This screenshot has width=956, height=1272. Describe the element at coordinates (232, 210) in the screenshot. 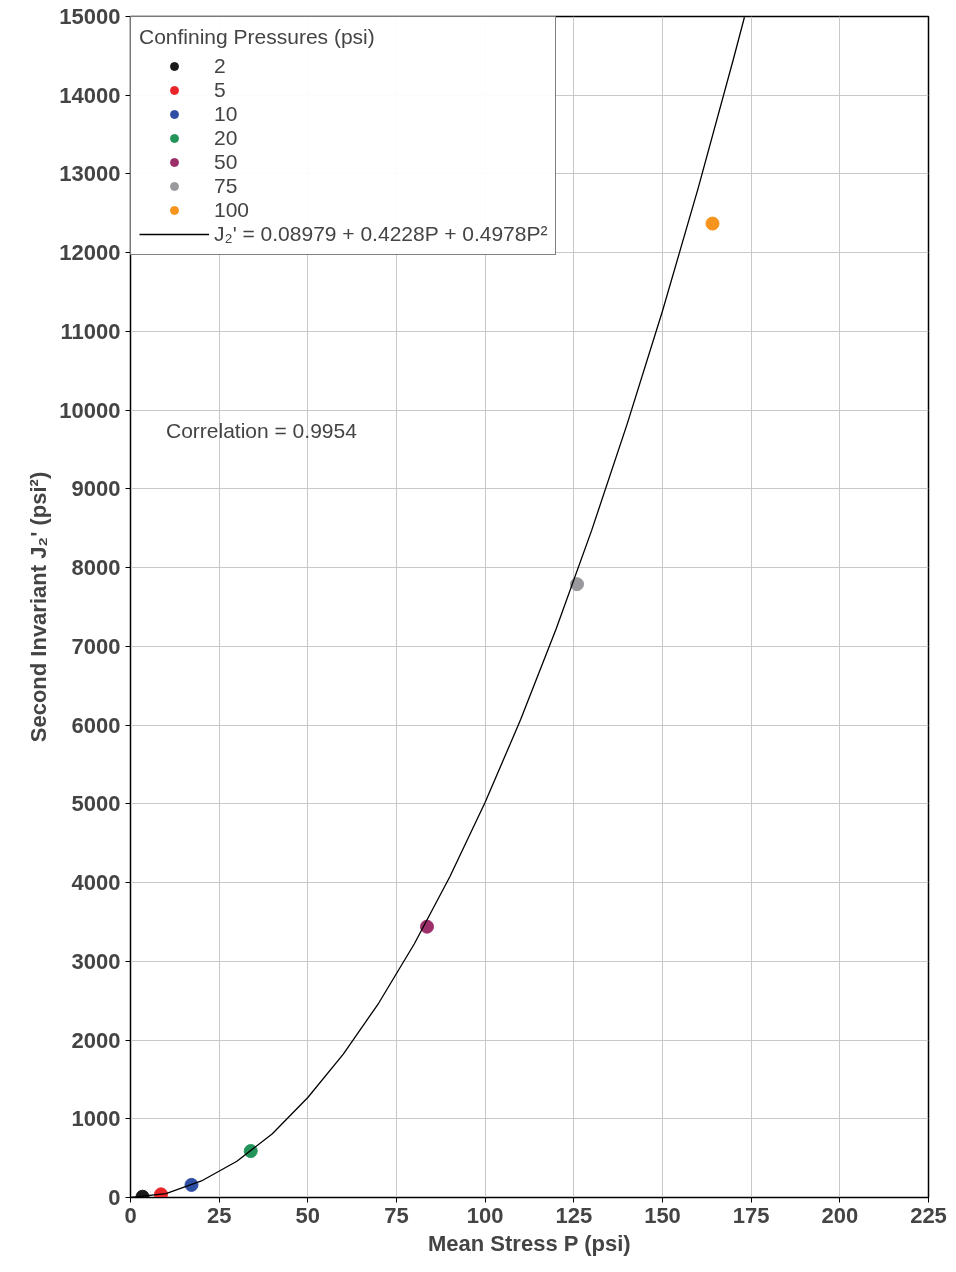

I see `legend-label: 100` at that location.